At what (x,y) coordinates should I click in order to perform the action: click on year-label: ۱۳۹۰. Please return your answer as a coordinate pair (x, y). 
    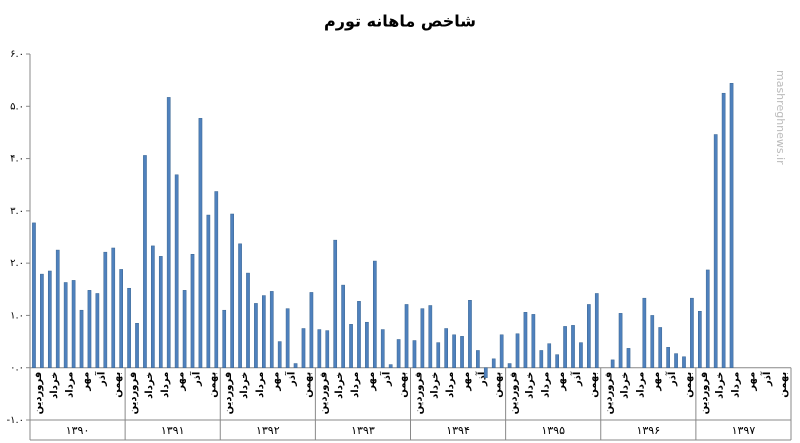
    Looking at the image, I should click on (78, 430).